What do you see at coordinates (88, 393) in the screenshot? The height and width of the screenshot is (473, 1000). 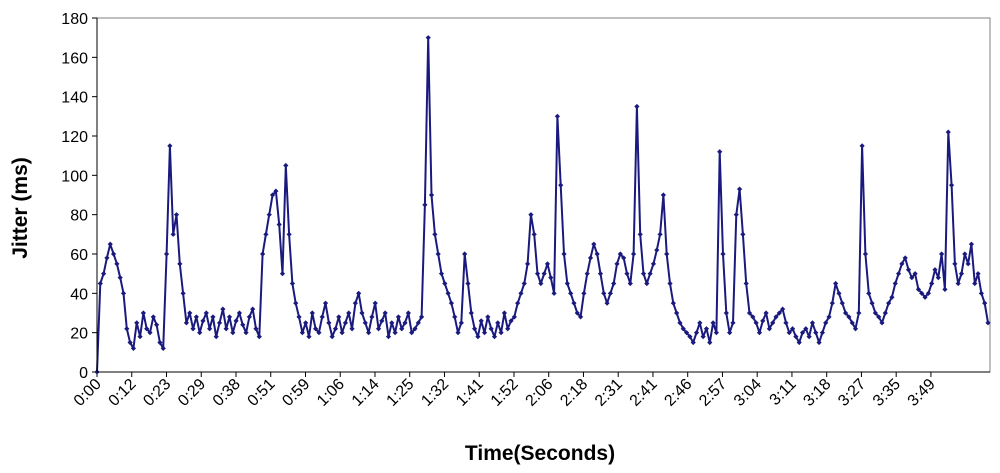 I see `x-tick-label: 0:00` at bounding box center [88, 393].